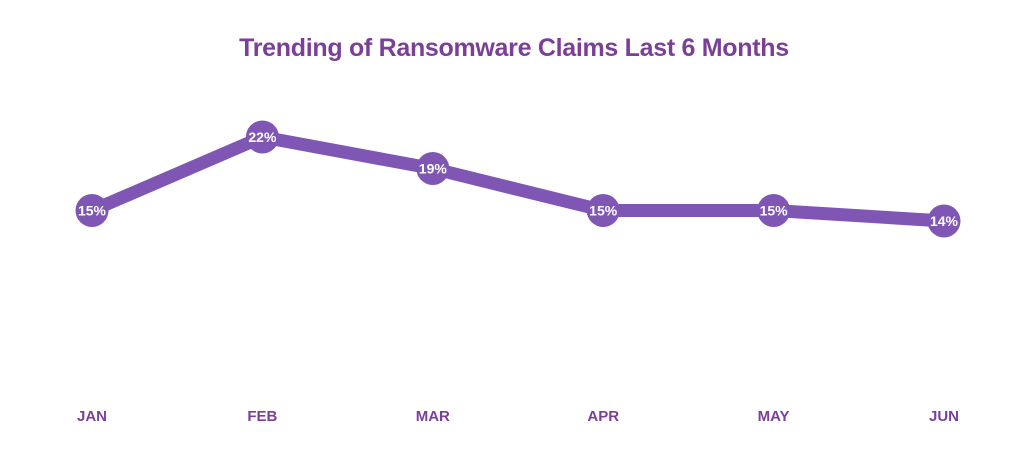 The width and height of the screenshot is (1028, 464). I want to click on data-label: 14%, so click(944, 221).